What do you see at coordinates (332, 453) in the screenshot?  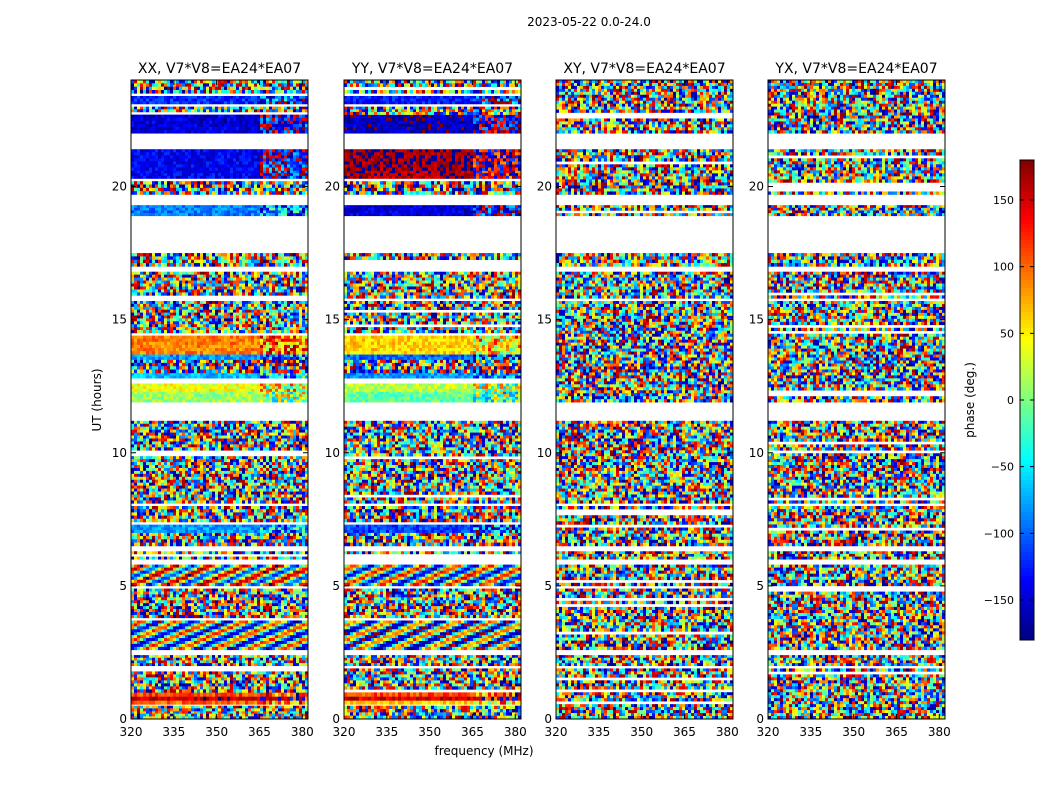 I see `y-tick-label: 10` at bounding box center [332, 453].